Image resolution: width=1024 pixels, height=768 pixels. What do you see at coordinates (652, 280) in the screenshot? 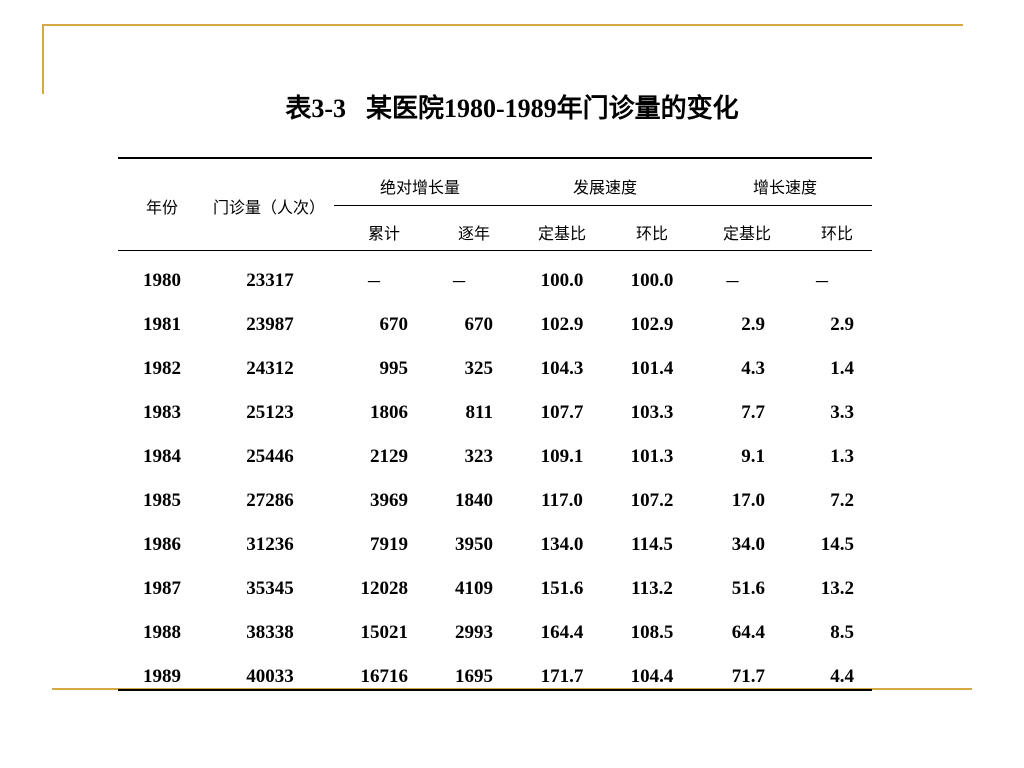
I see `cell-dev-chain: 100.0` at bounding box center [652, 280].